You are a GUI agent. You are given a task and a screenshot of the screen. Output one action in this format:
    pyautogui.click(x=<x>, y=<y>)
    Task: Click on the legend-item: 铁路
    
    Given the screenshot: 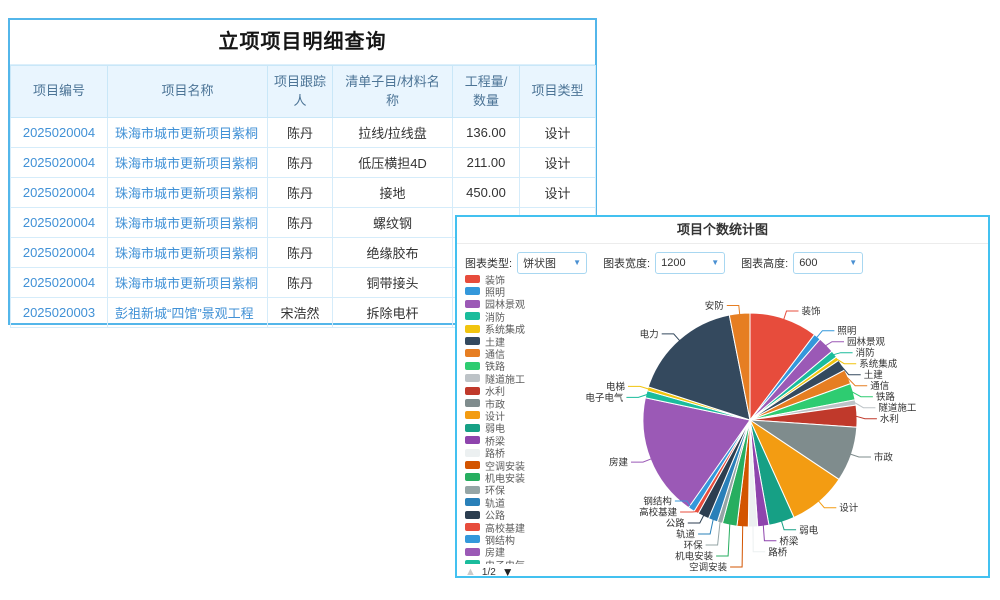 What is the action you would take?
    pyautogui.click(x=485, y=367)
    